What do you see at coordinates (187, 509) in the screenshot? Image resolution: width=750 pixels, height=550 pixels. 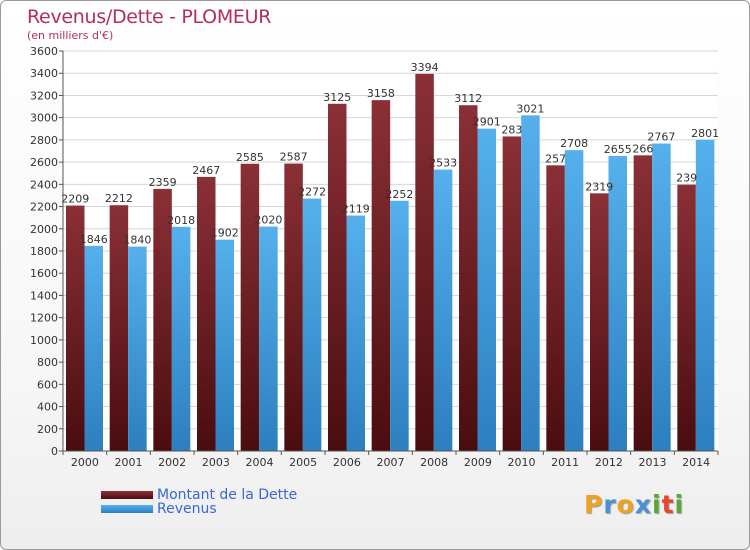 I see `legend-label-revenue: Revenus` at bounding box center [187, 509].